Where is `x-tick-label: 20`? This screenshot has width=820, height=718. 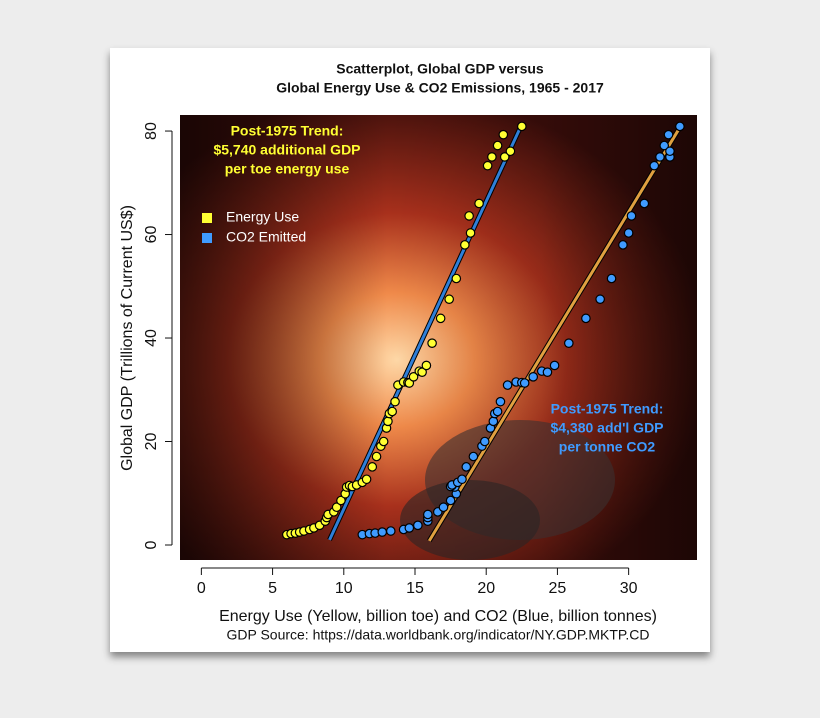
x-tick-label: 20 is located at coordinates (486, 588).